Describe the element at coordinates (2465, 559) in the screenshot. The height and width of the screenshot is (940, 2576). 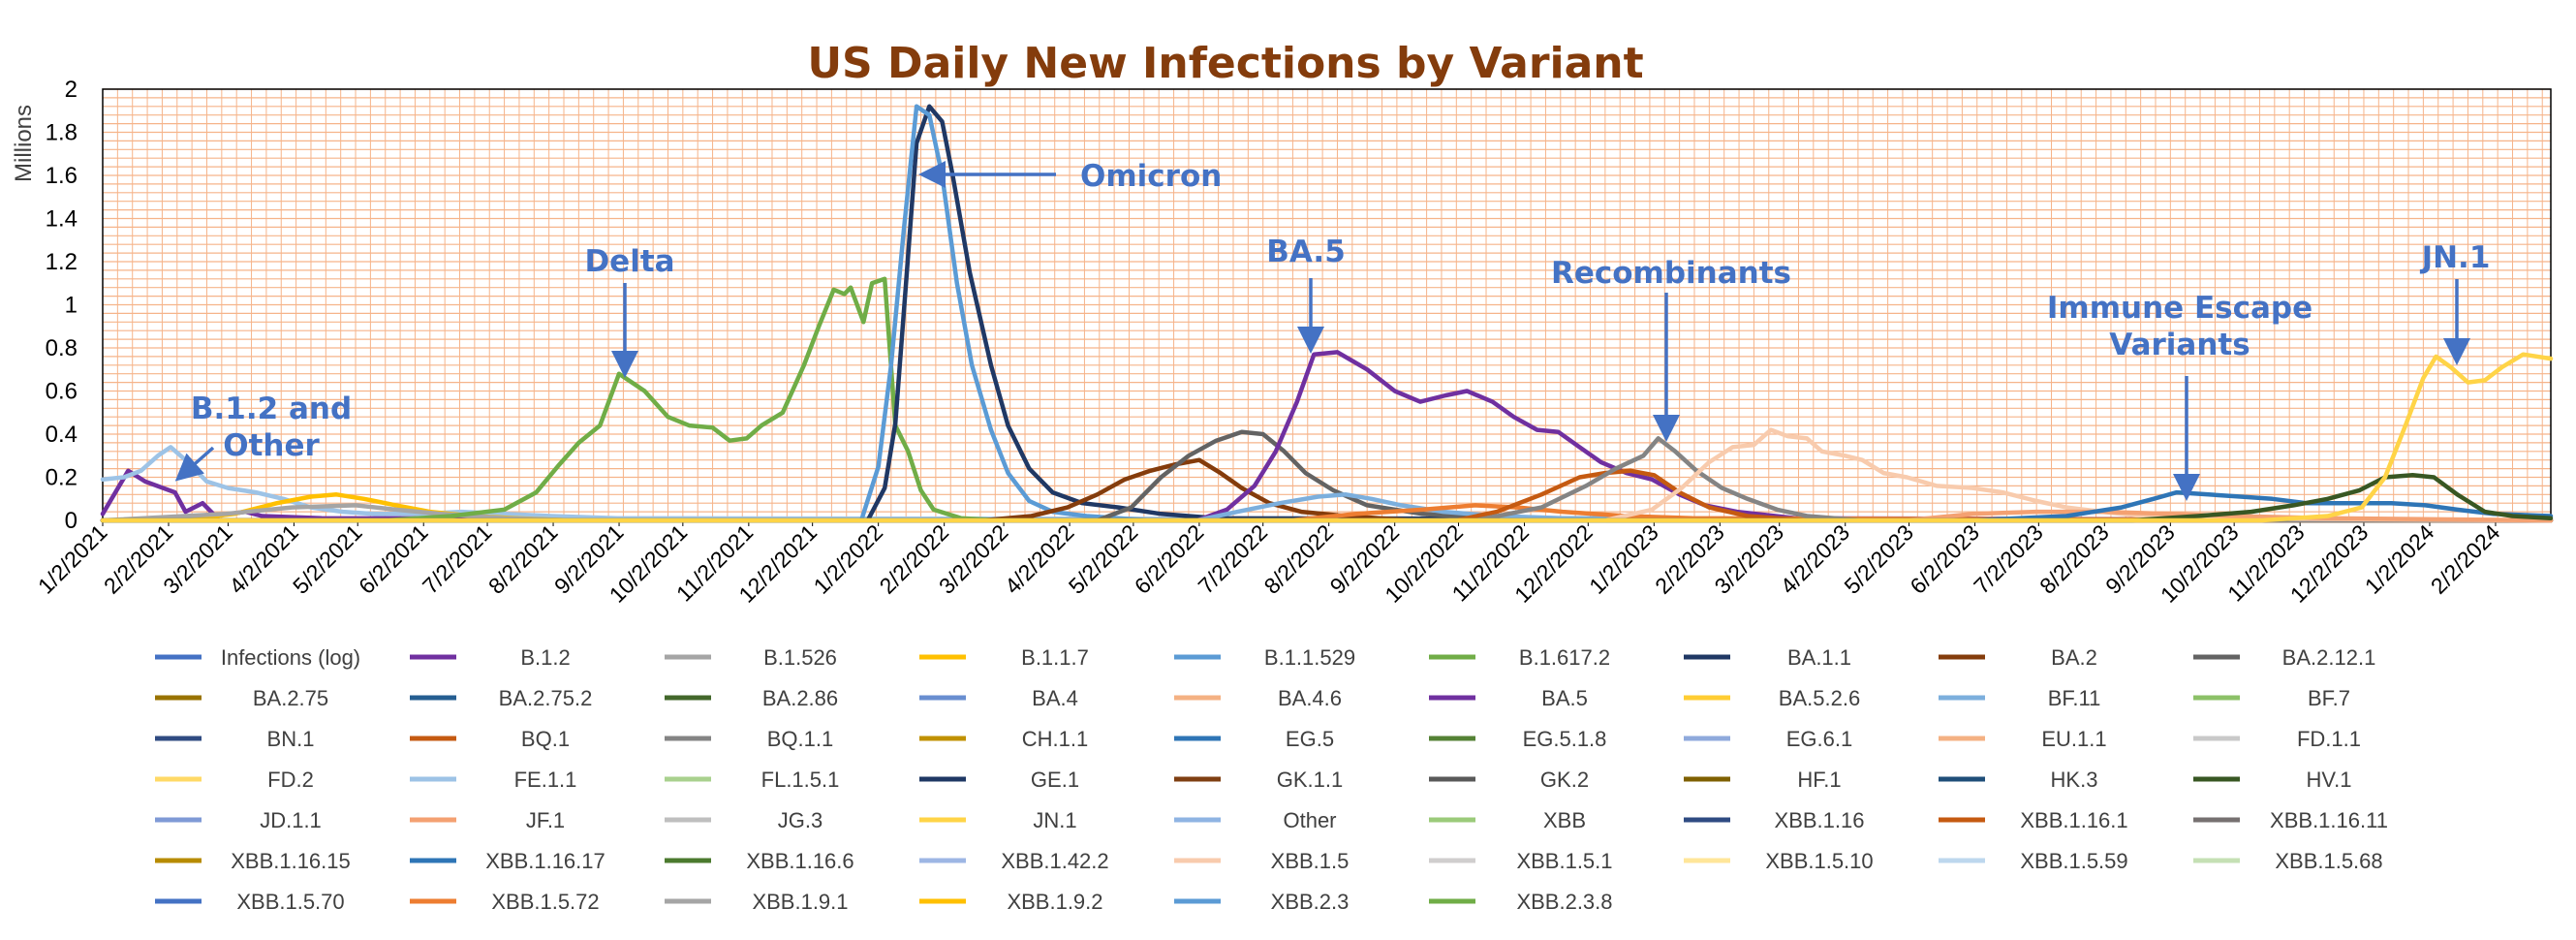
I see `x-tick-label: 2/2/2024` at that location.